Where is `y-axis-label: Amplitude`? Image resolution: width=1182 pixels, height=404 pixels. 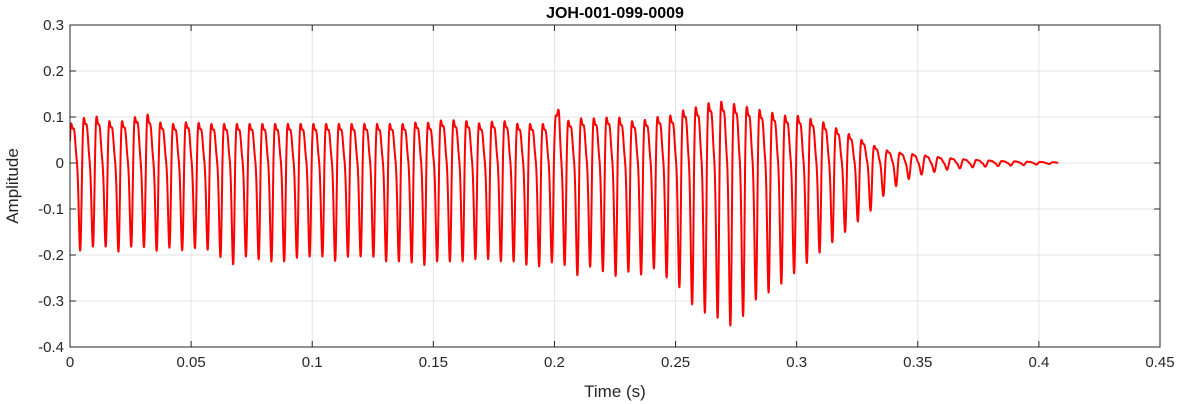 y-axis-label: Amplitude is located at coordinates (12, 186).